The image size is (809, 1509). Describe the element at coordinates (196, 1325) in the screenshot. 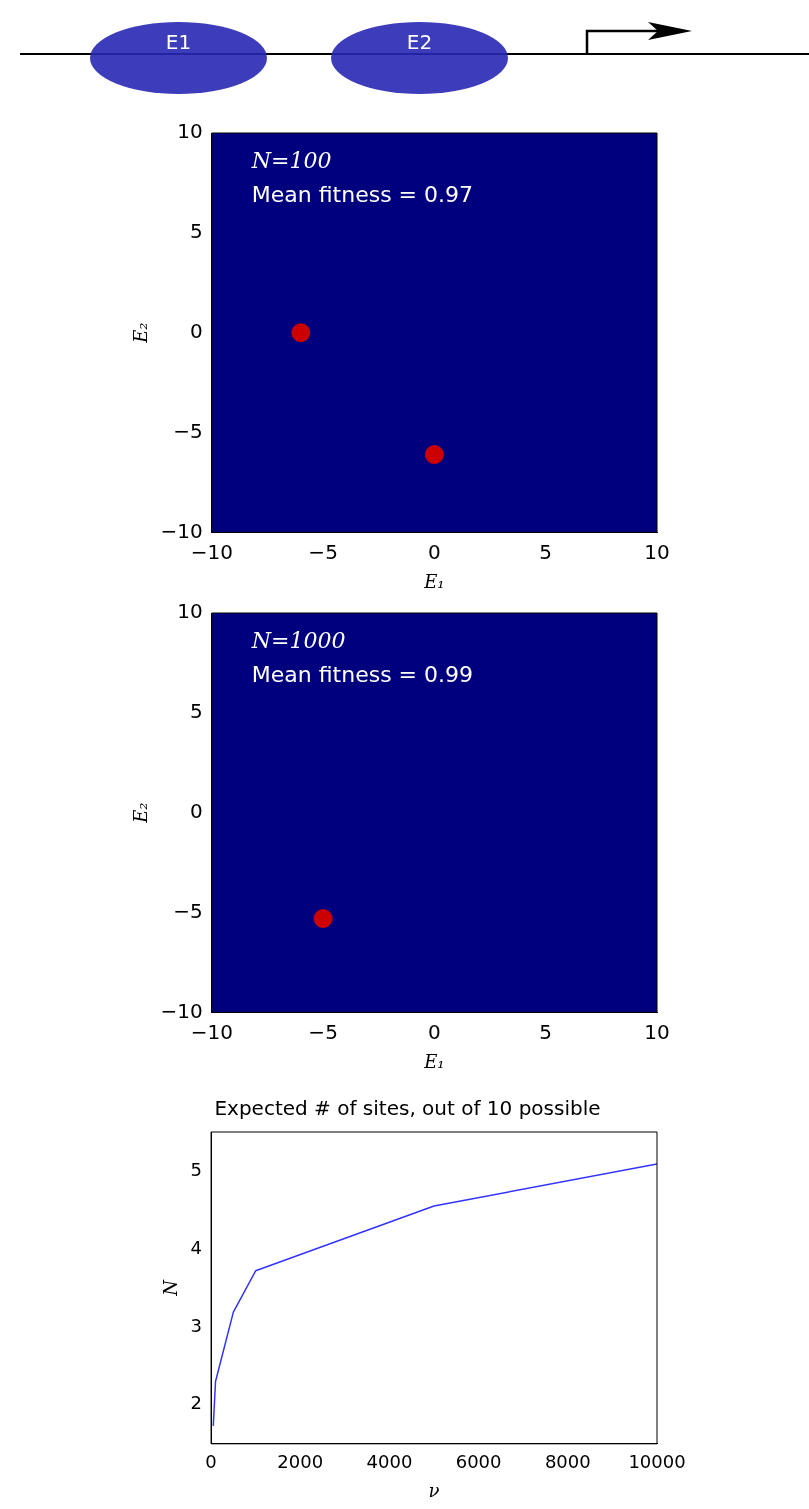

I see `y-tick-label: 3` at that location.